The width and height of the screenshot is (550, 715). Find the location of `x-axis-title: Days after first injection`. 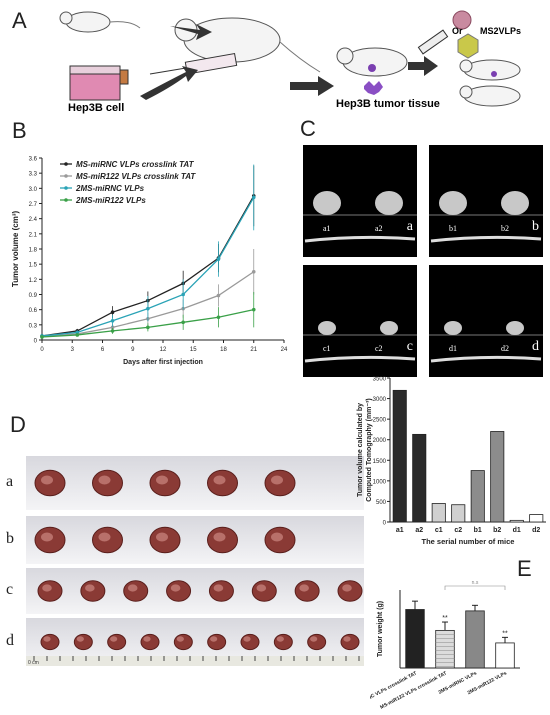

x-axis-title: Days after first injection is located at coordinates (163, 362).